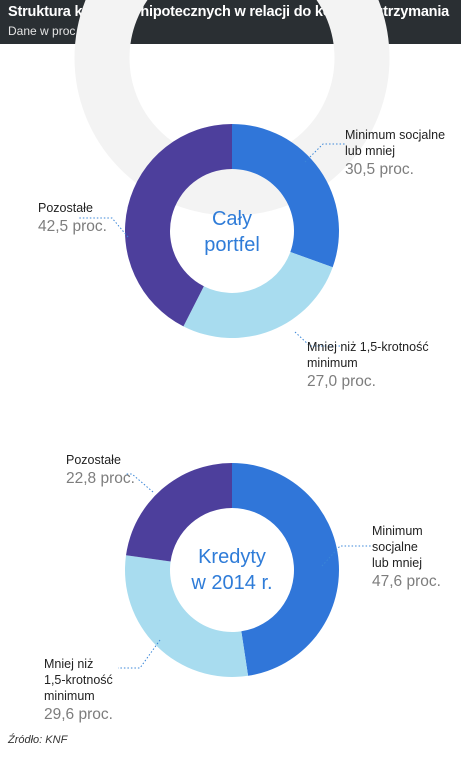 This screenshot has height=760, width=461. What do you see at coordinates (379, 169) in the screenshot?
I see `slice-value: 30,5 proc.` at bounding box center [379, 169].